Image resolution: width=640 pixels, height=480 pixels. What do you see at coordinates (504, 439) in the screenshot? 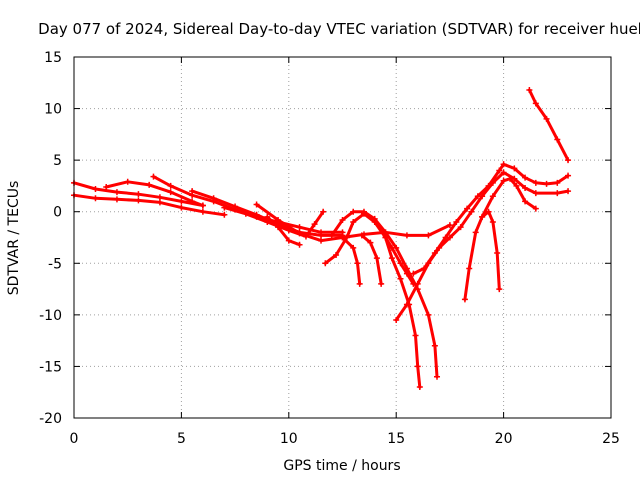
I see `x-tick-label: 20` at bounding box center [504, 439].